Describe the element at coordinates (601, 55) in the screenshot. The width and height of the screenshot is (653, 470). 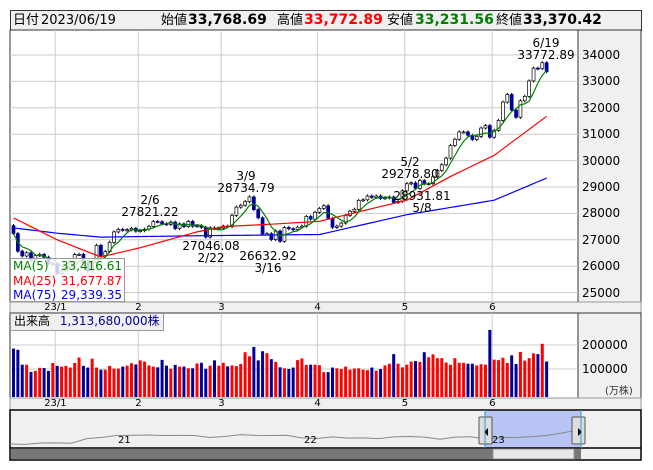
I see `price-tick-label: 34000` at that location.